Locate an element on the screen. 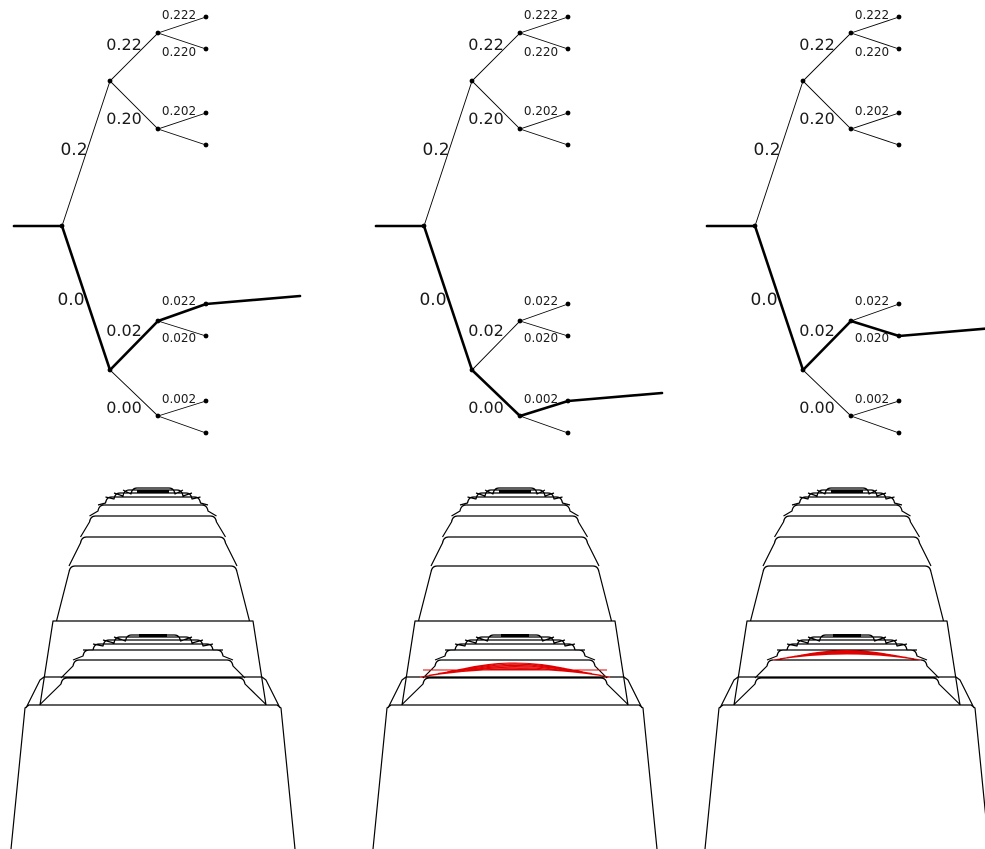 This screenshot has height=849, width=985. mountain-panel-right is located at coordinates (844, 668).